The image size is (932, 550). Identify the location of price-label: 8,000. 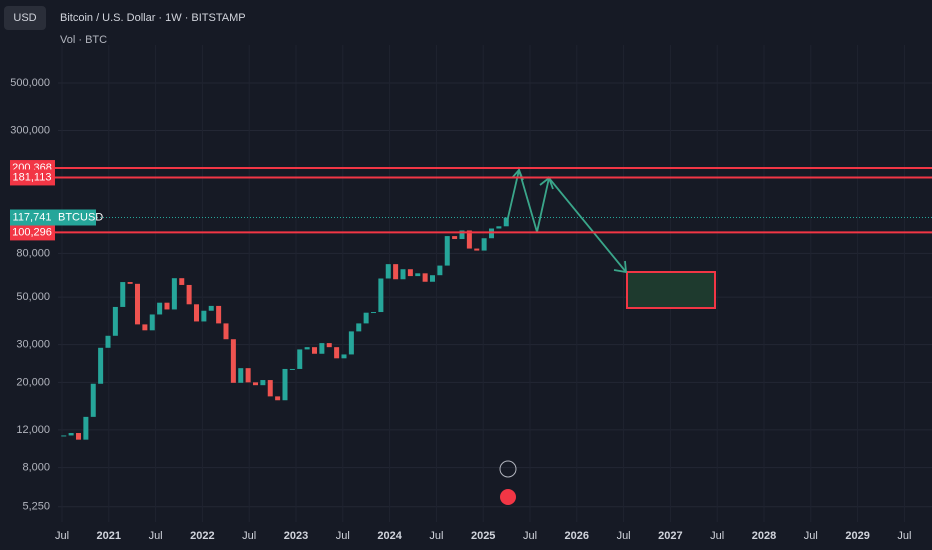
(36, 467).